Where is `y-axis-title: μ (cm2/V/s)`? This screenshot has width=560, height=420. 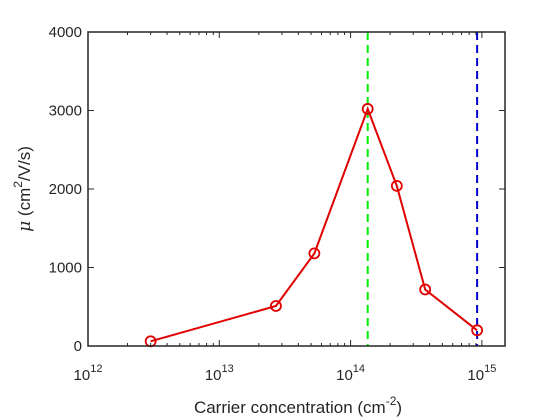
y-axis-title: μ (cm2/V/s) is located at coordinates (23, 189).